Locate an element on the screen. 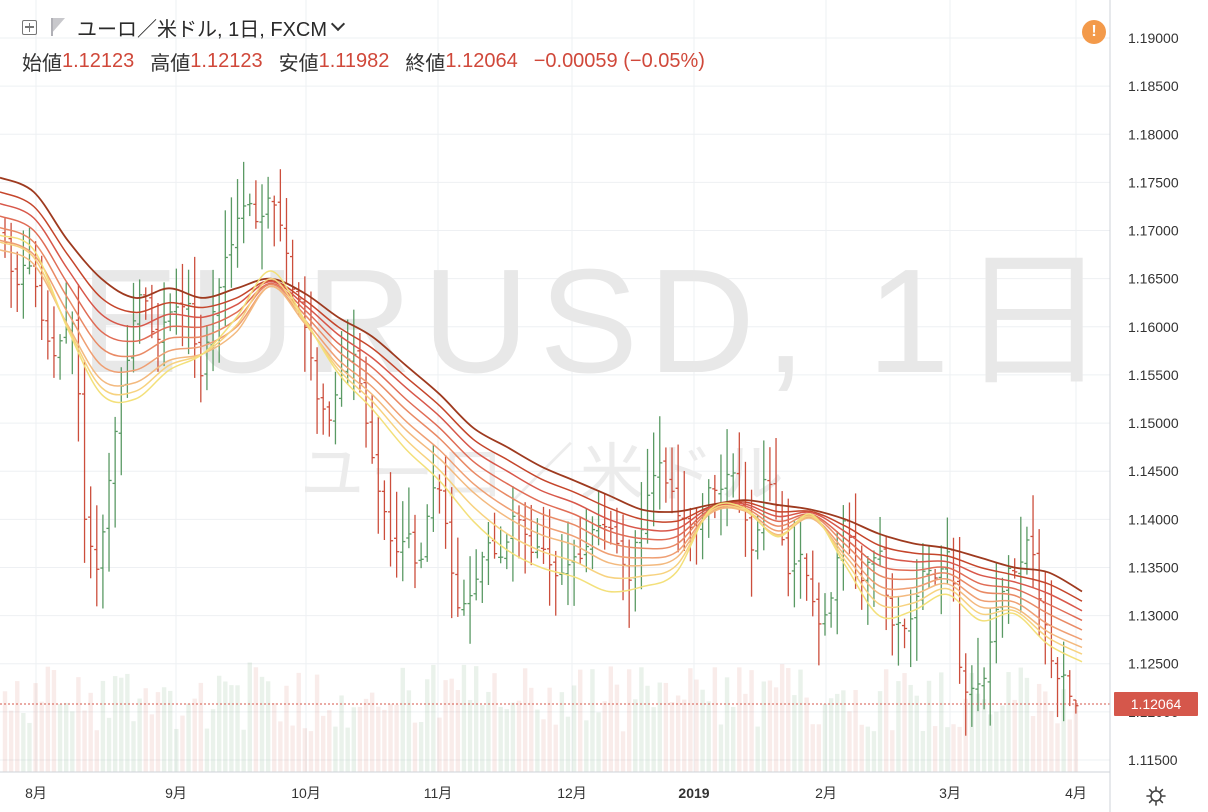  flag-icon is located at coordinates (59, 27).